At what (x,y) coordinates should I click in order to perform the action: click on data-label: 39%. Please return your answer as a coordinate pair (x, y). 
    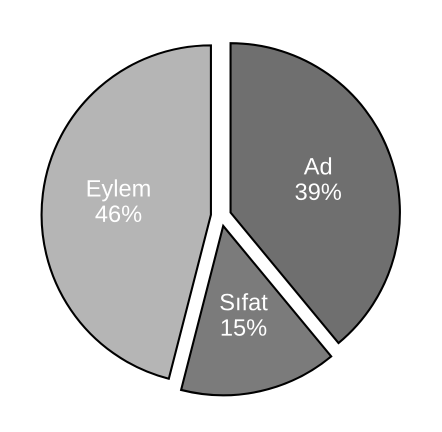
    Looking at the image, I should click on (318, 191).